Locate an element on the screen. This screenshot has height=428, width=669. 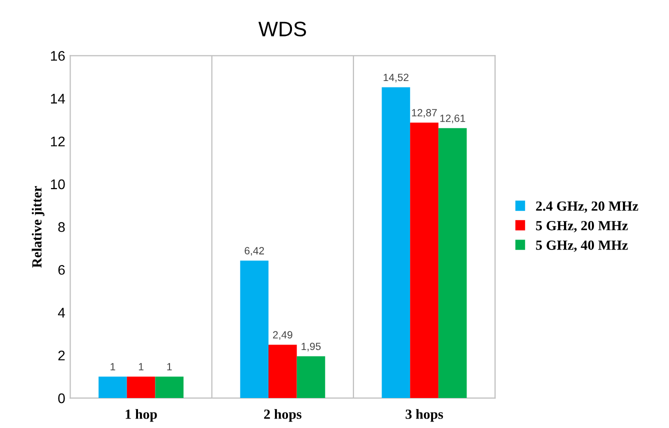
data-label: 12,87 is located at coordinates (424, 113).